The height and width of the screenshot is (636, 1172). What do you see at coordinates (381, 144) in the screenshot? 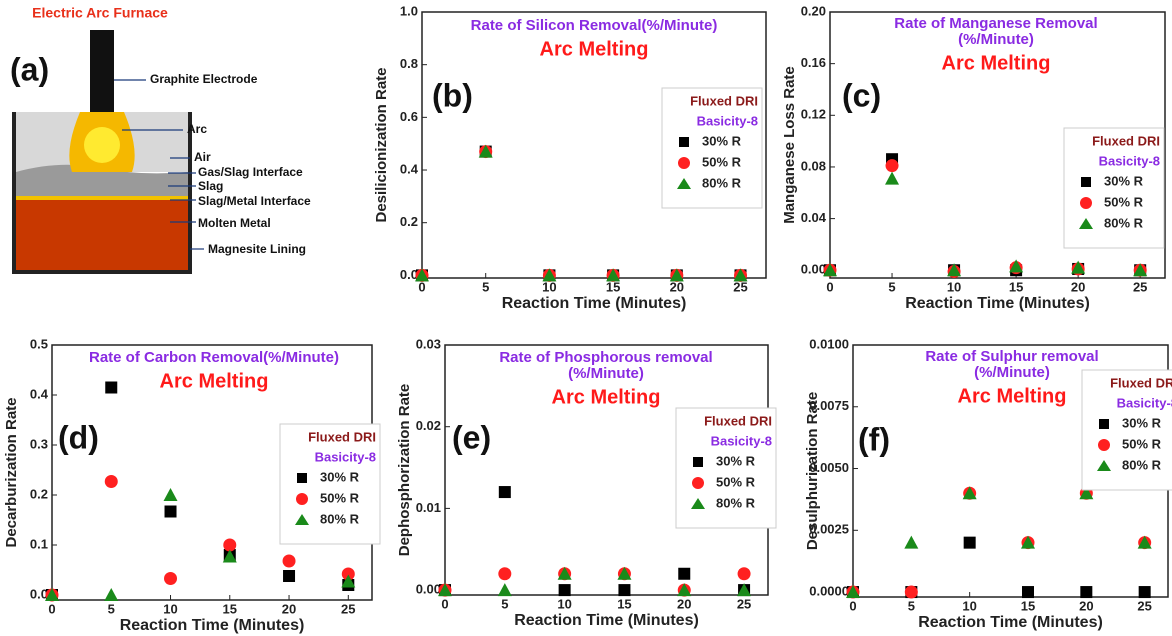
I see `y-axis-label: Desilicionization Rate` at bounding box center [381, 144].